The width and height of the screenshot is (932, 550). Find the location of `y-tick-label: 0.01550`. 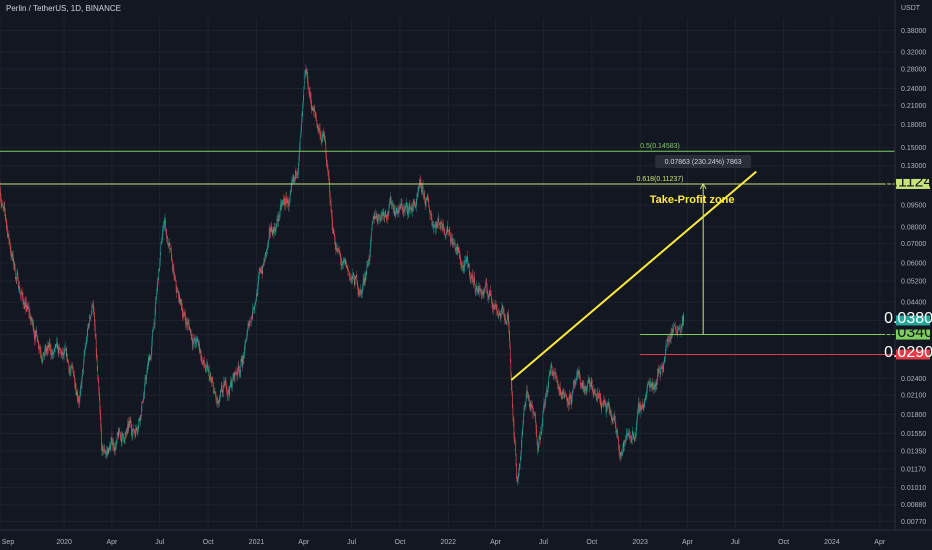

y-tick-label: 0.01550 is located at coordinates (913, 434).